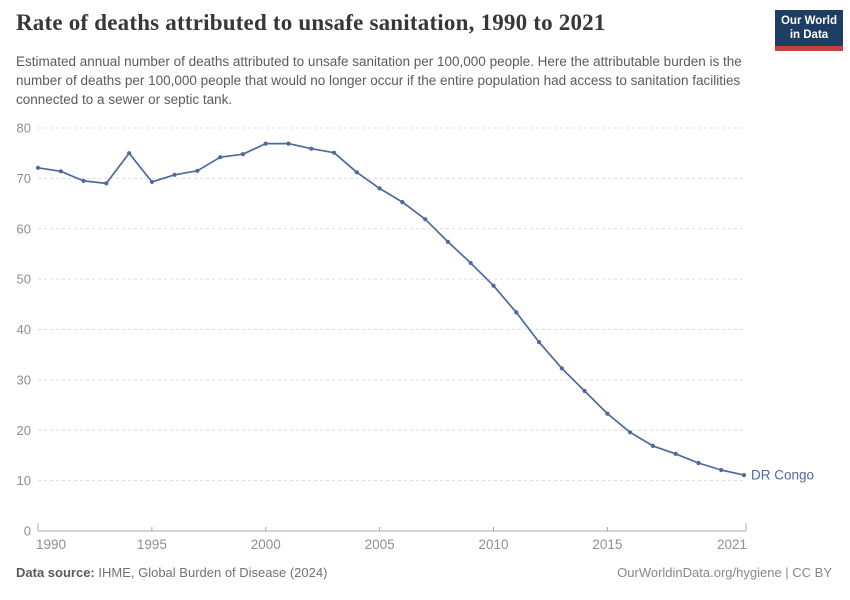  What do you see at coordinates (213, 572) in the screenshot?
I see `data-source-value: IHME, Global Burden of Disease (2024)` at bounding box center [213, 572].